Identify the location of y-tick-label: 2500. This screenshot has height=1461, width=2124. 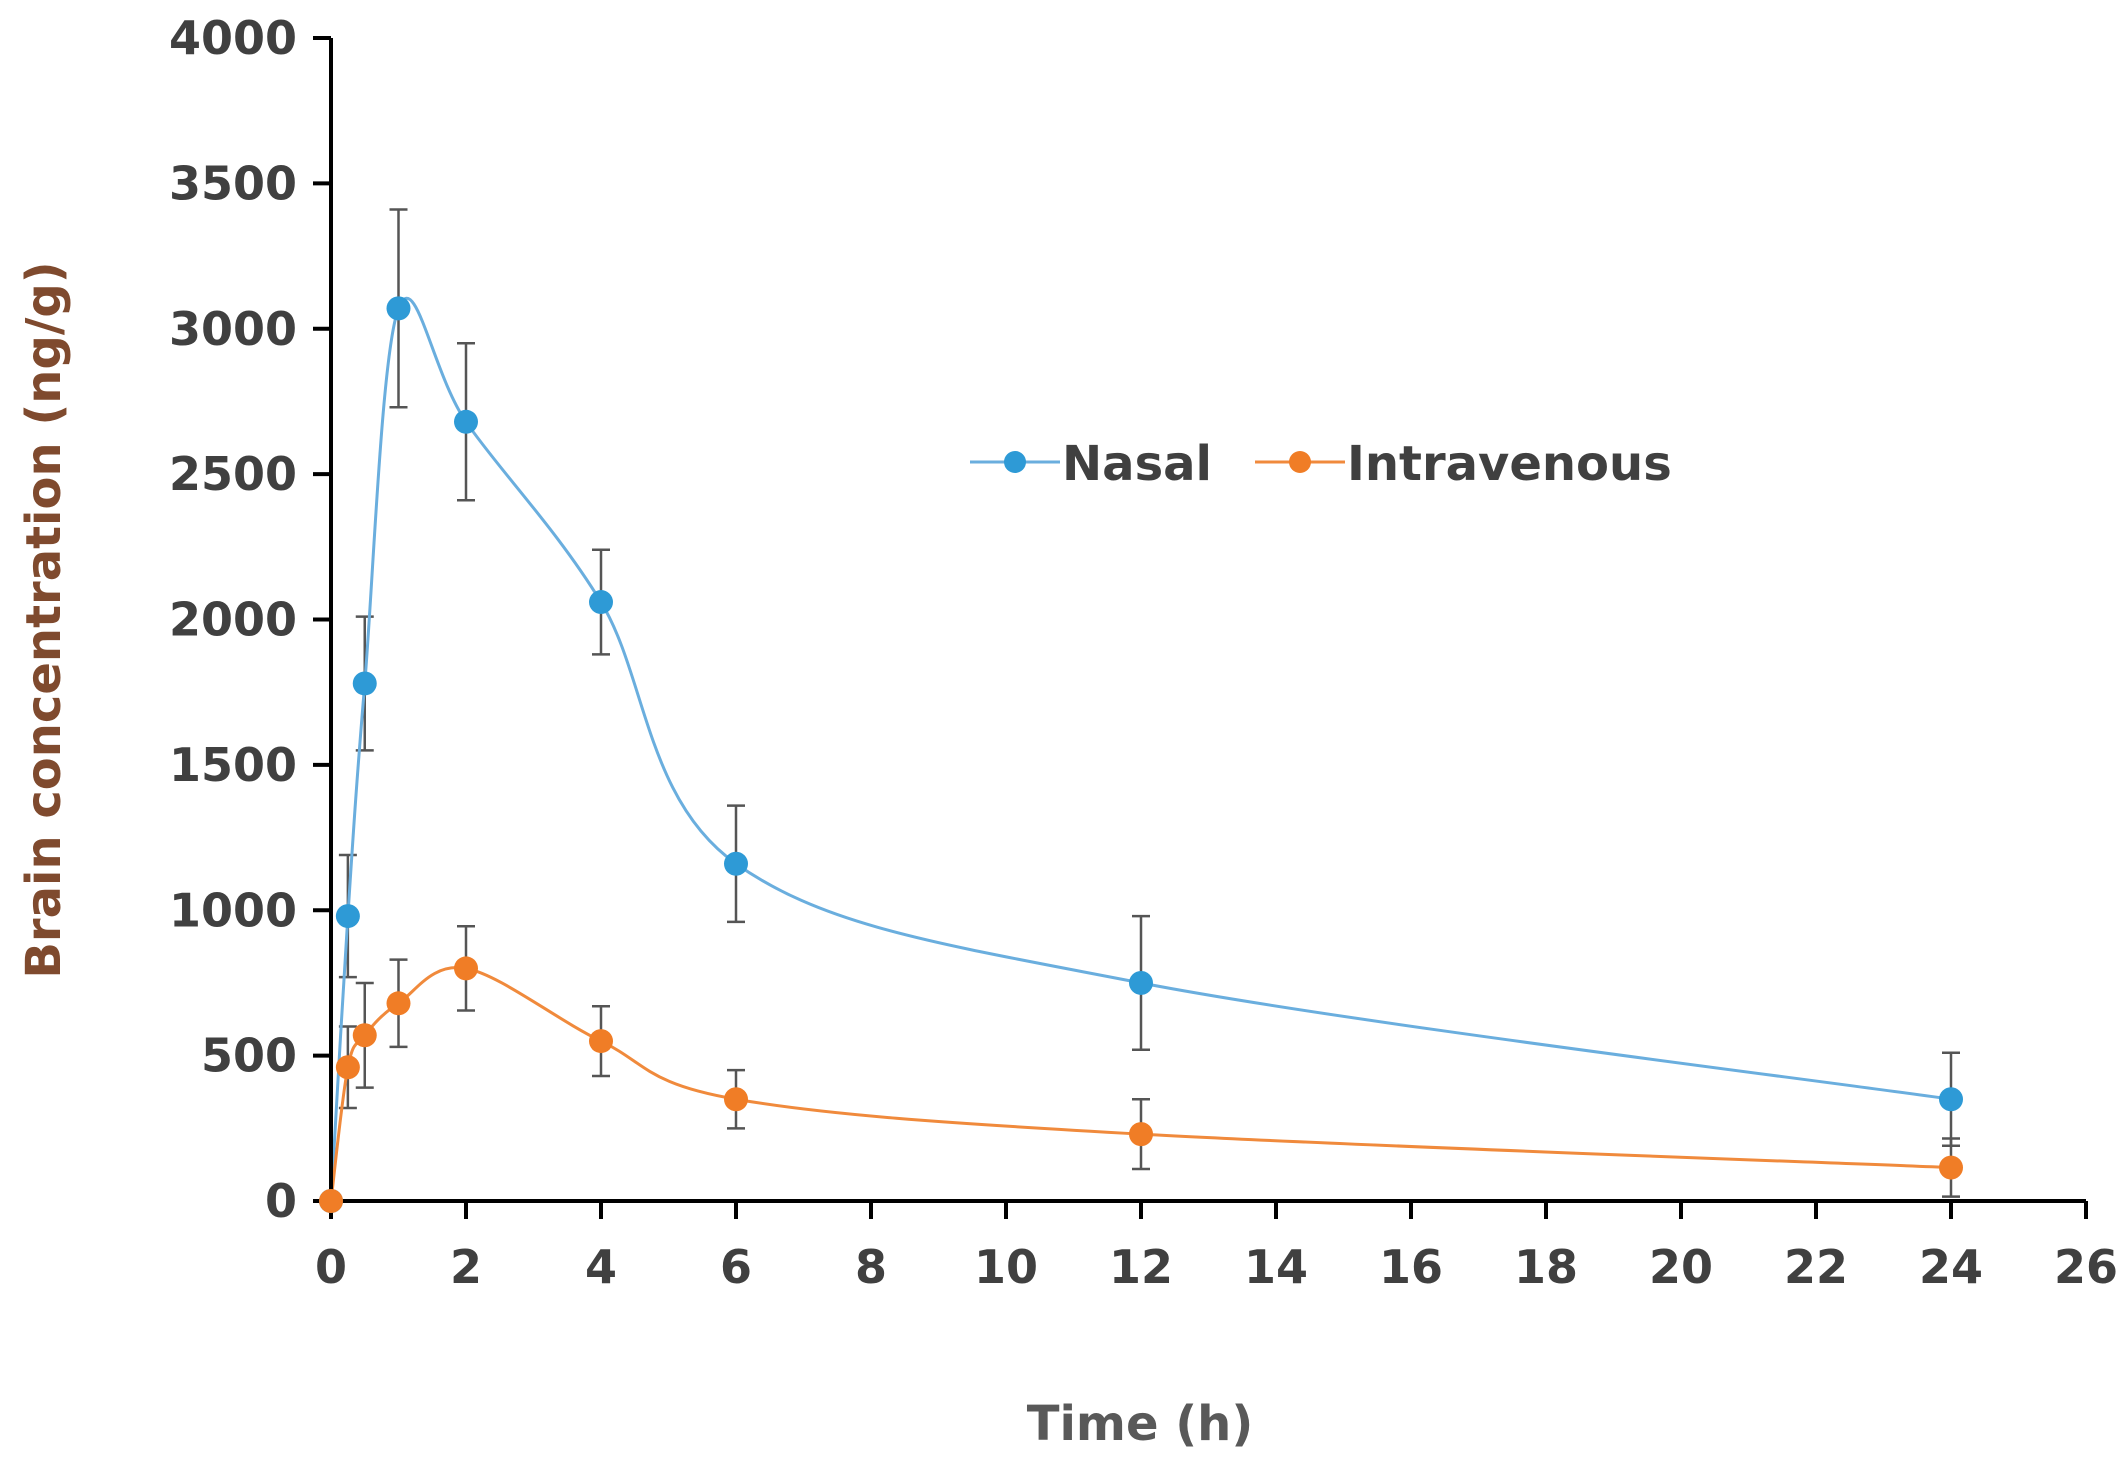
(233, 474).